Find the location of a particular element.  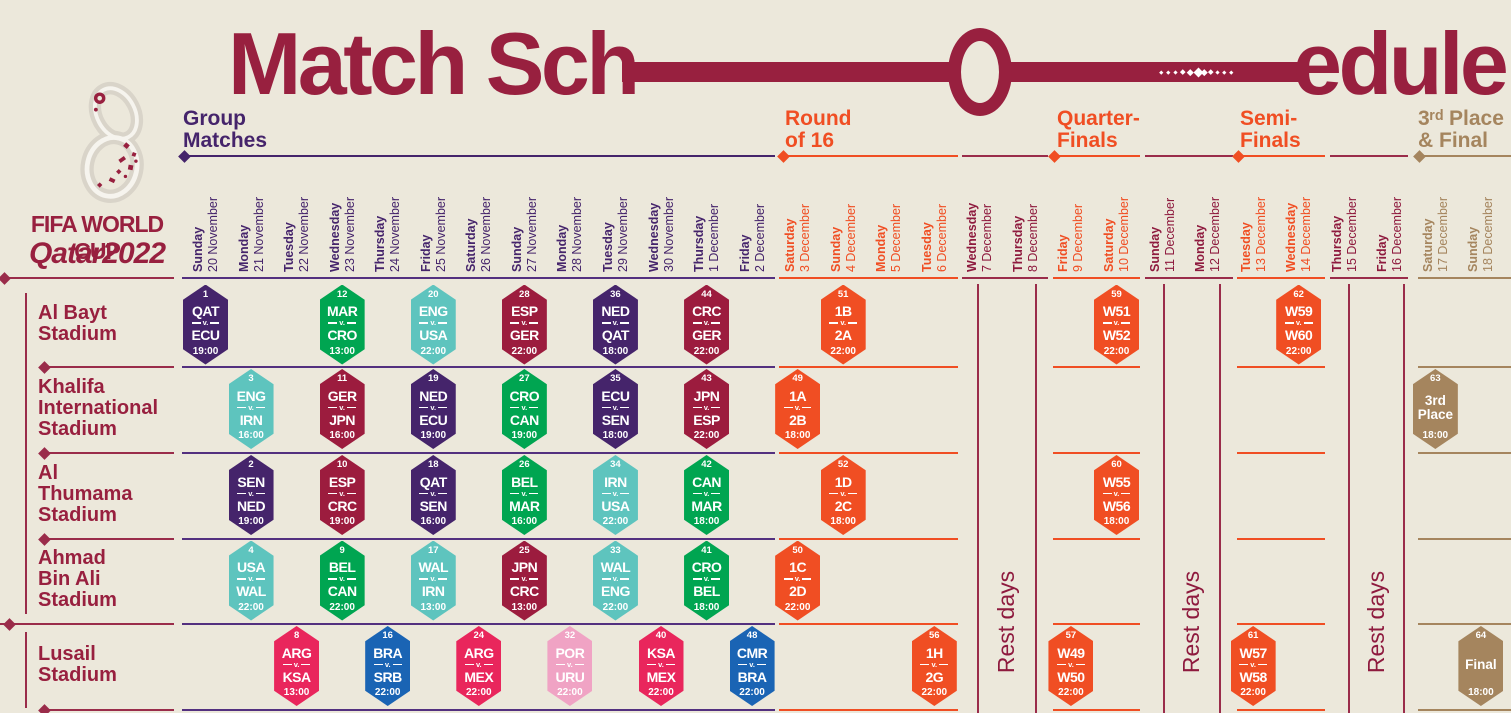

fifa-world-cup-wordmark: FIFA WORLD CUP is located at coordinates (97, 237).